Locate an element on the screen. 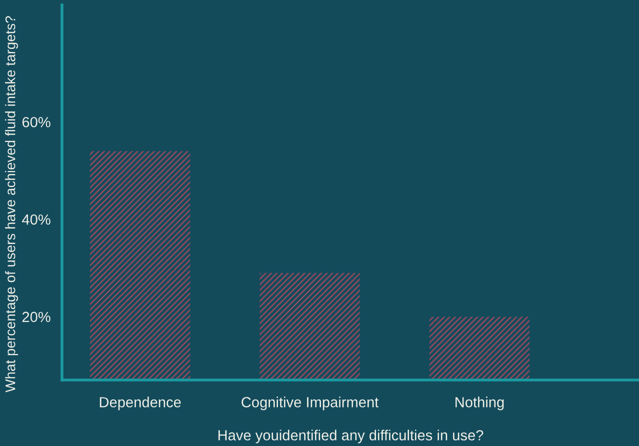 This screenshot has width=639, height=446. y-tick-label: 60% is located at coordinates (36, 122).